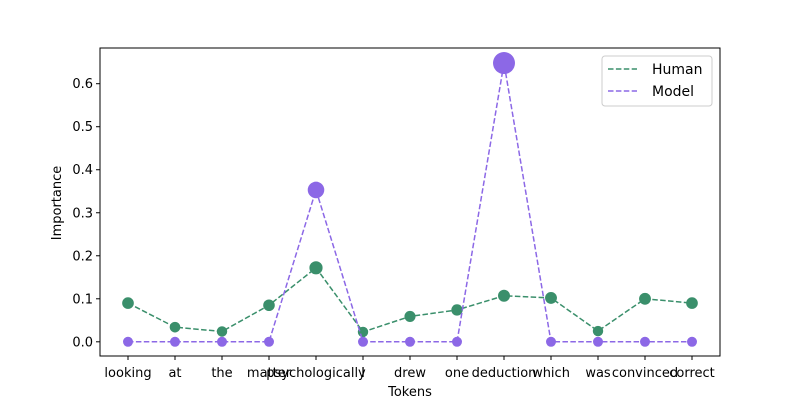 Image resolution: width=800 pixels, height=400 pixels. I want to click on y-axis: 0.0 0.1 0.2 0.3 0.4 0.5 0.6, so click(86, 213).